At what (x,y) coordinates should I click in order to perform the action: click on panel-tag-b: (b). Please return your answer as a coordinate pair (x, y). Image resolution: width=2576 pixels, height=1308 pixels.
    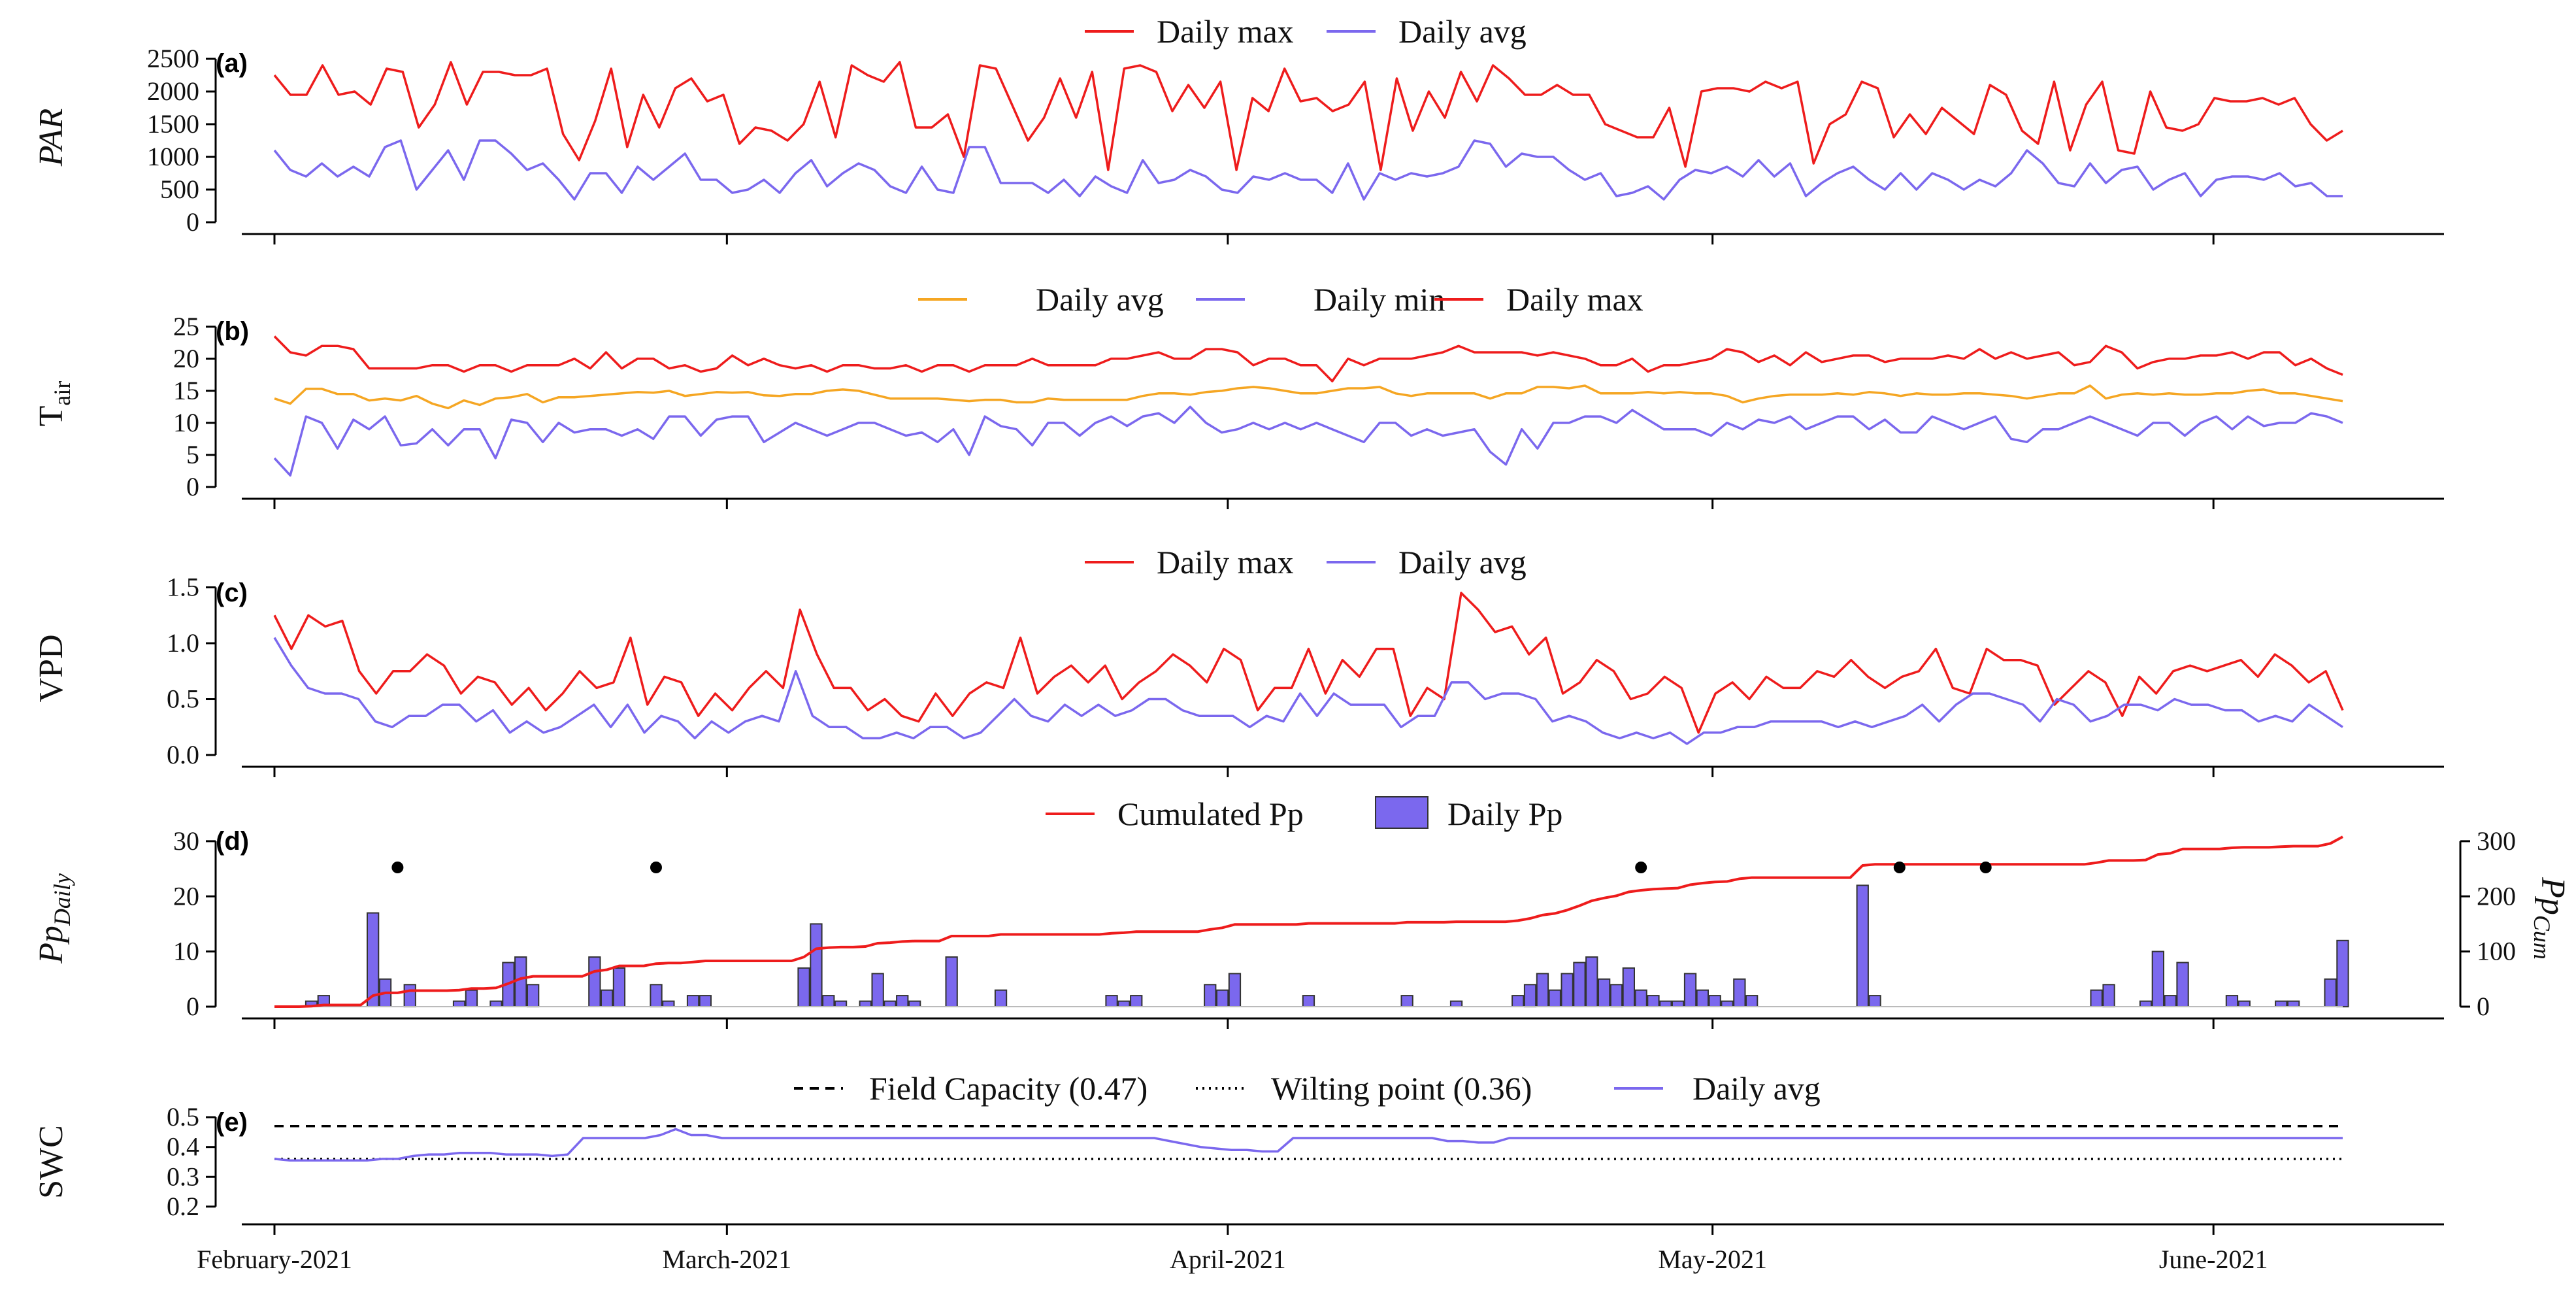
    Looking at the image, I should click on (232, 331).